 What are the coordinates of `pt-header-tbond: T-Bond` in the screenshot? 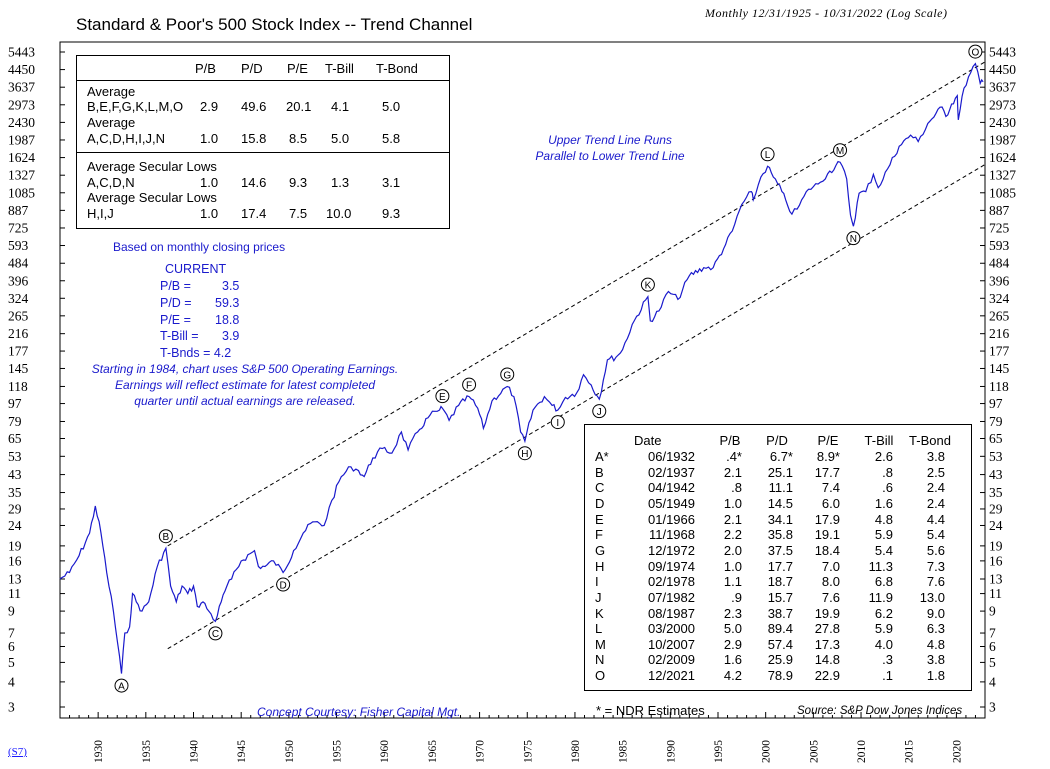 It's located at (930, 440).